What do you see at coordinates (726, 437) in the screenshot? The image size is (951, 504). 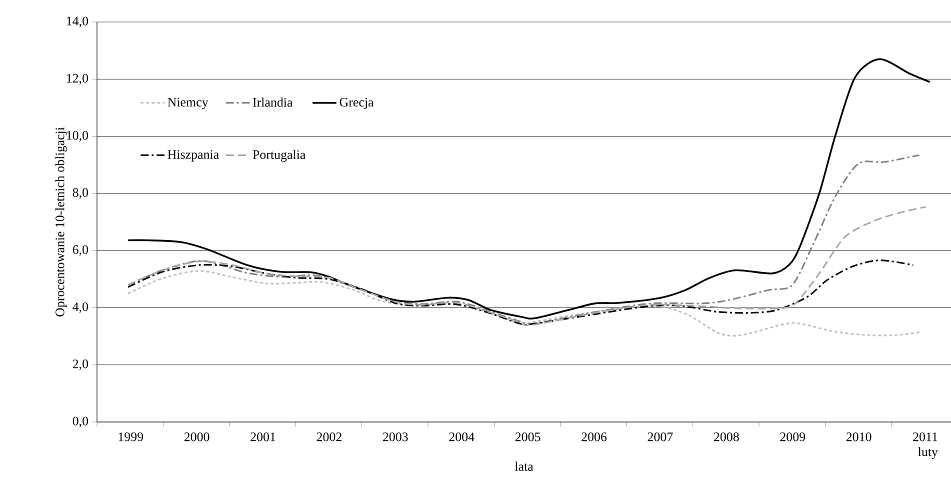 I see `x-tick-label: 2008` at bounding box center [726, 437].